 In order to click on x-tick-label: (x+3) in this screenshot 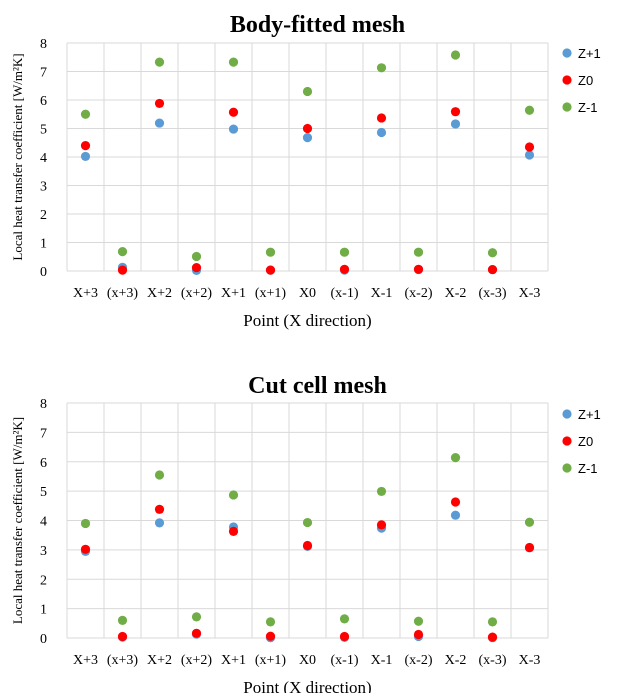, I will do `click(123, 660)`.